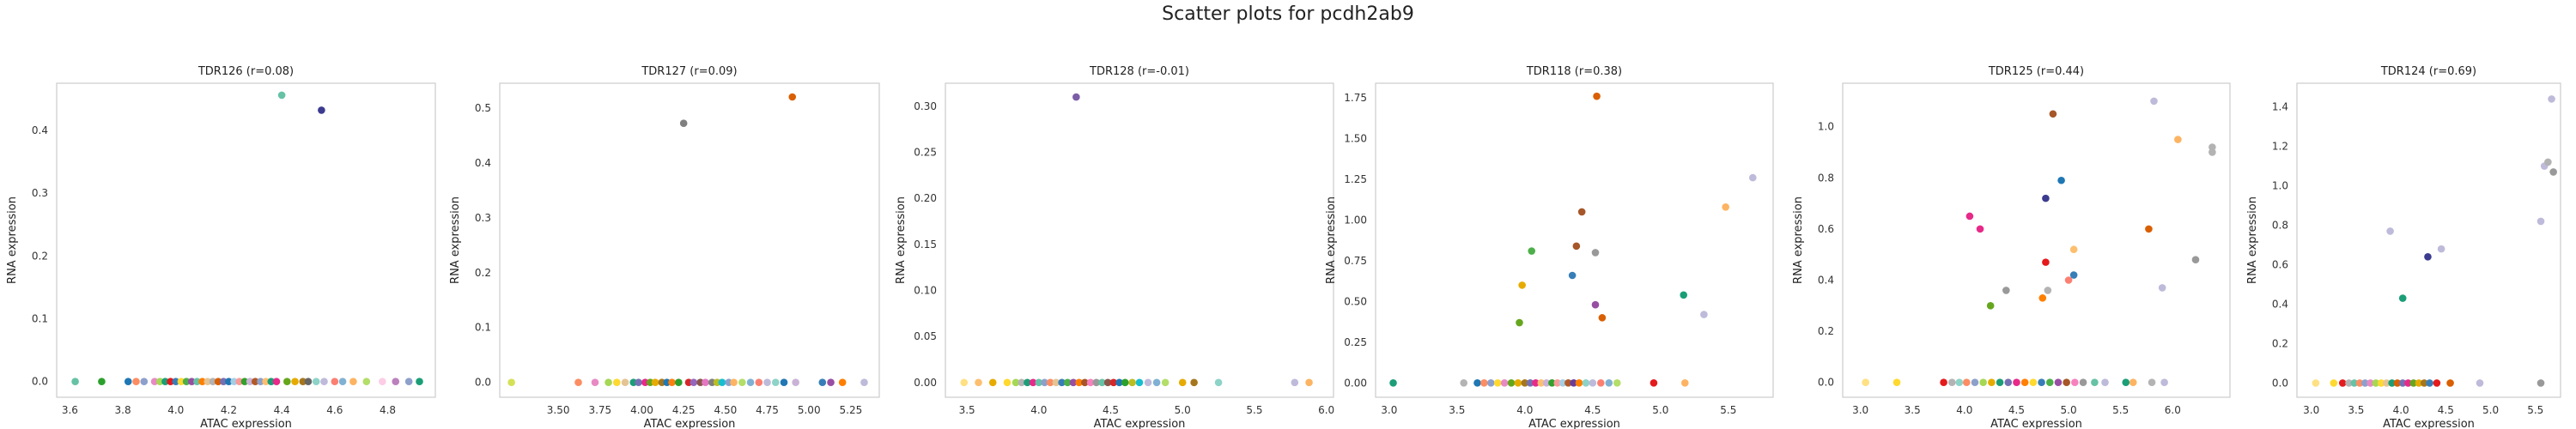 This screenshot has width=2576, height=429. What do you see at coordinates (40, 256) in the screenshot?
I see `y-tick-label: 0.2` at bounding box center [40, 256].